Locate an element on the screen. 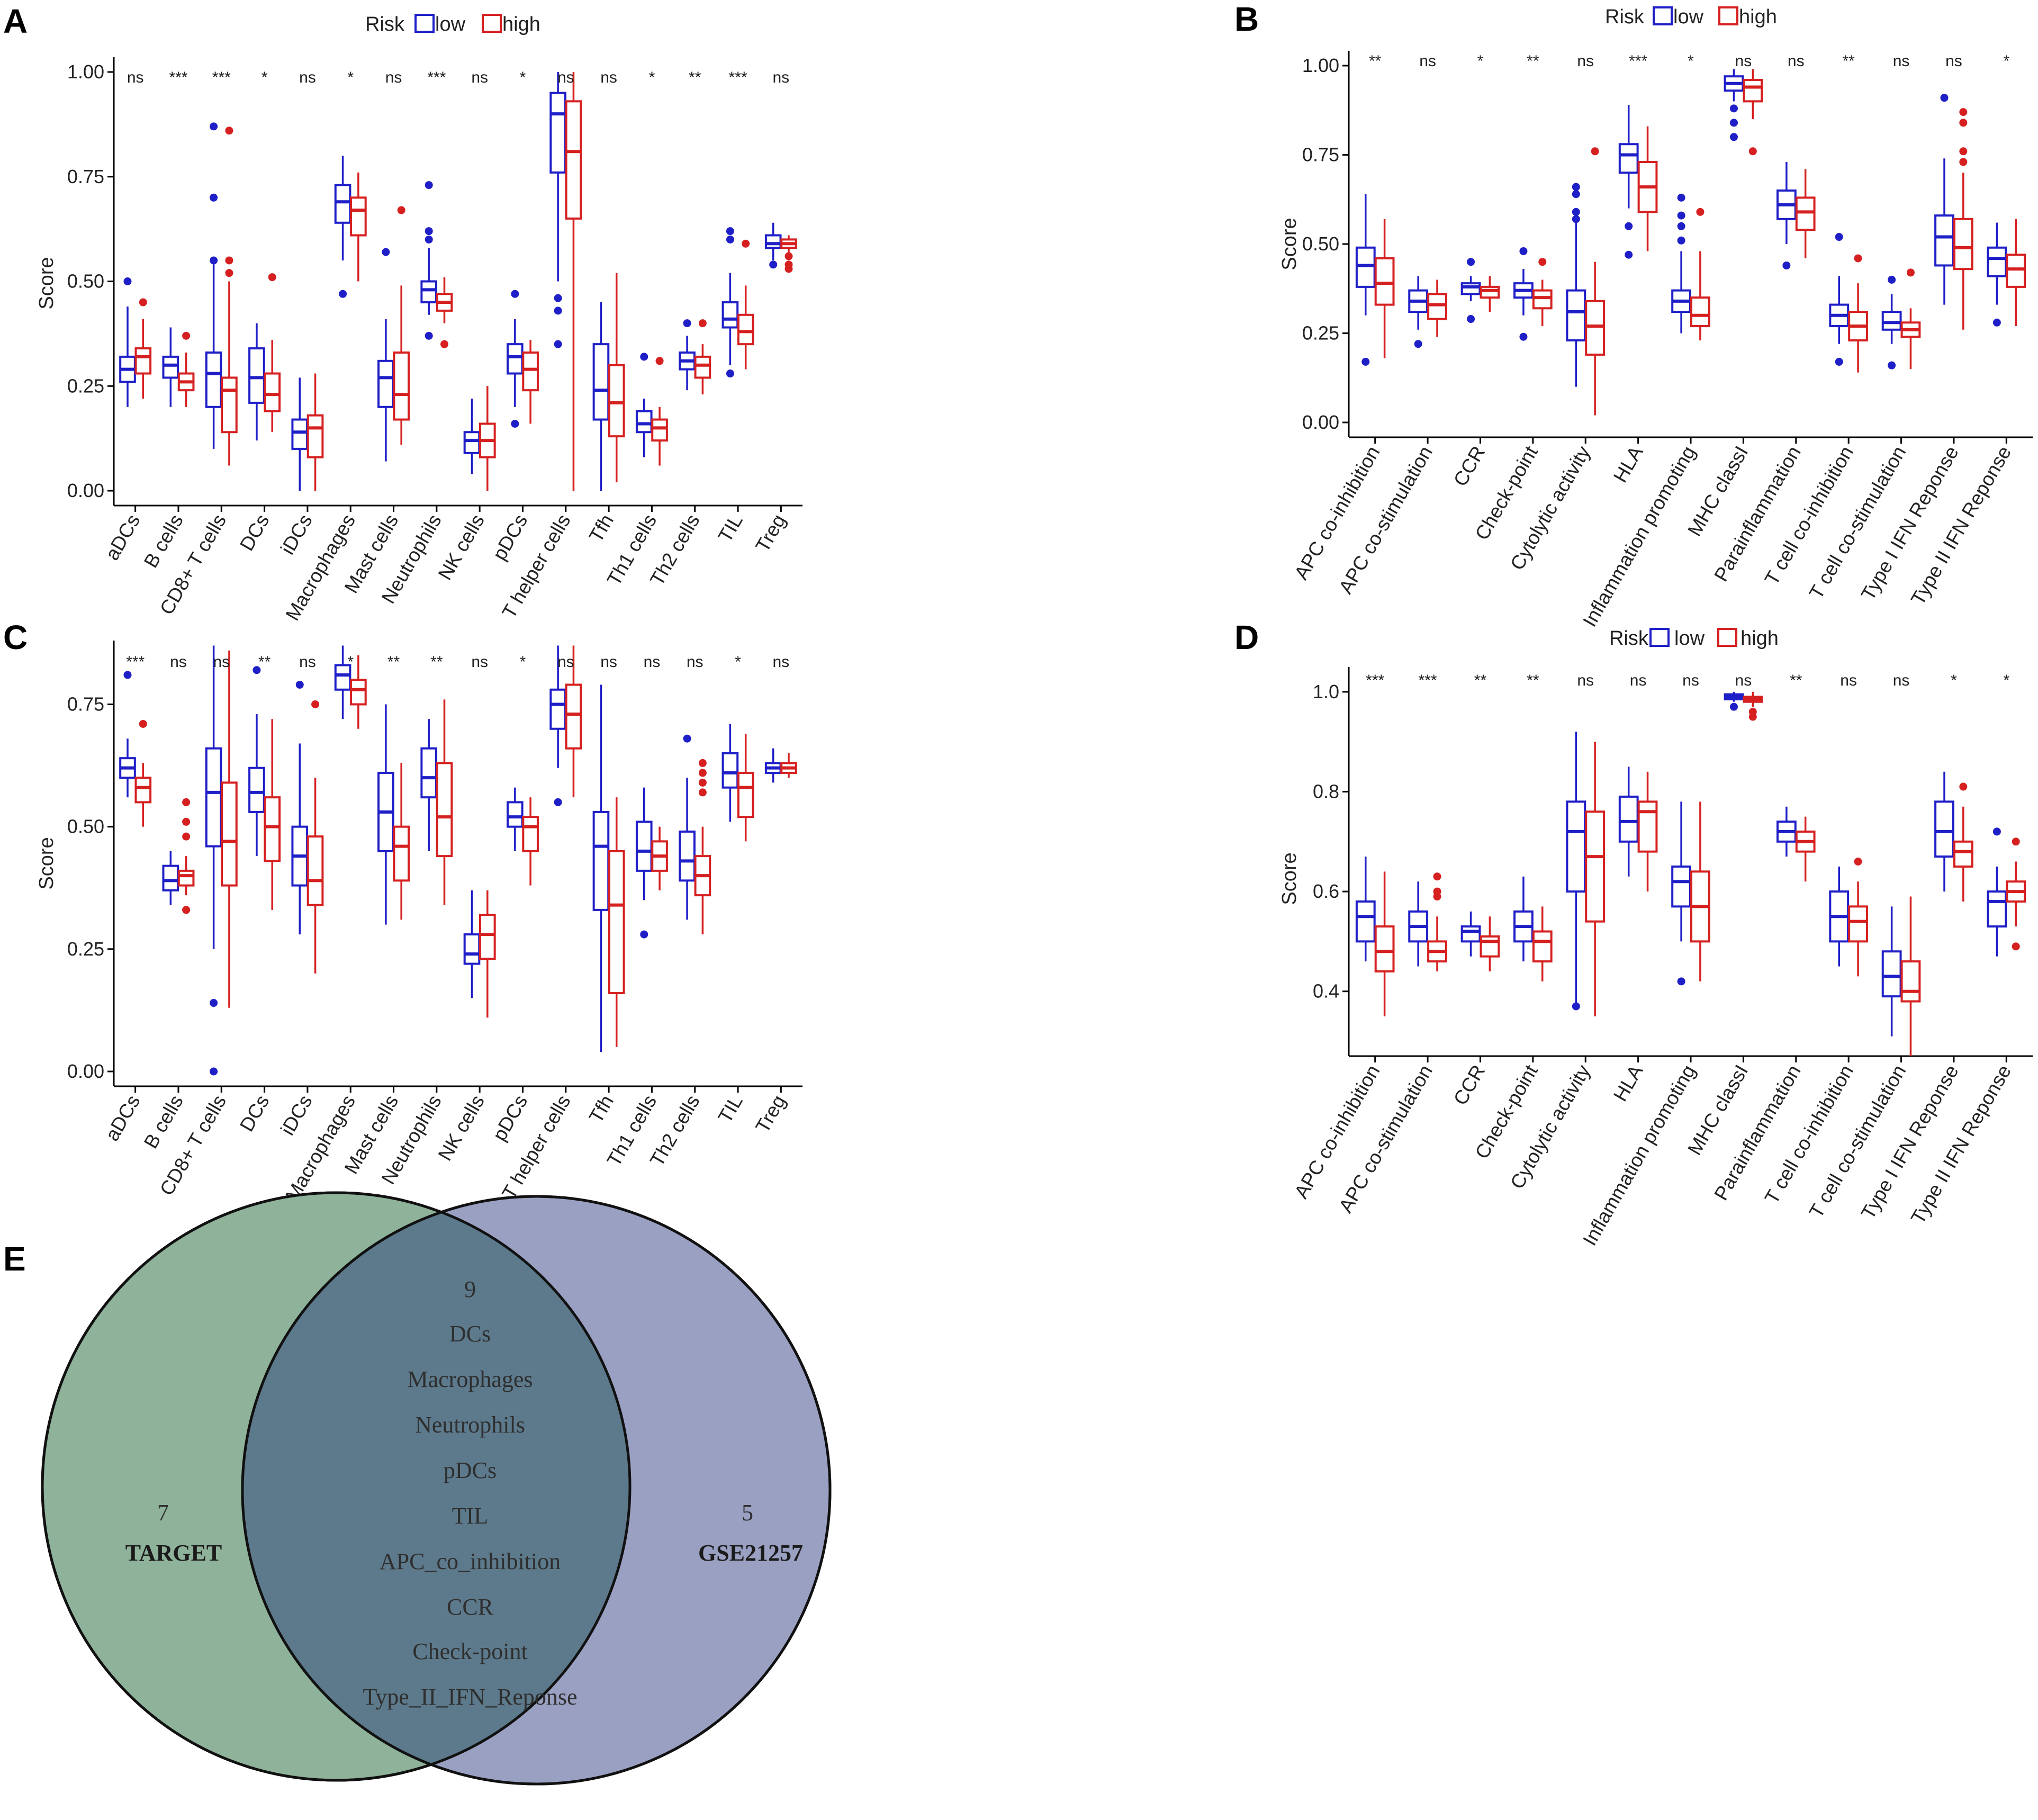 The width and height of the screenshot is (2038, 1820). significance-label: *** is located at coordinates (1375, 680).